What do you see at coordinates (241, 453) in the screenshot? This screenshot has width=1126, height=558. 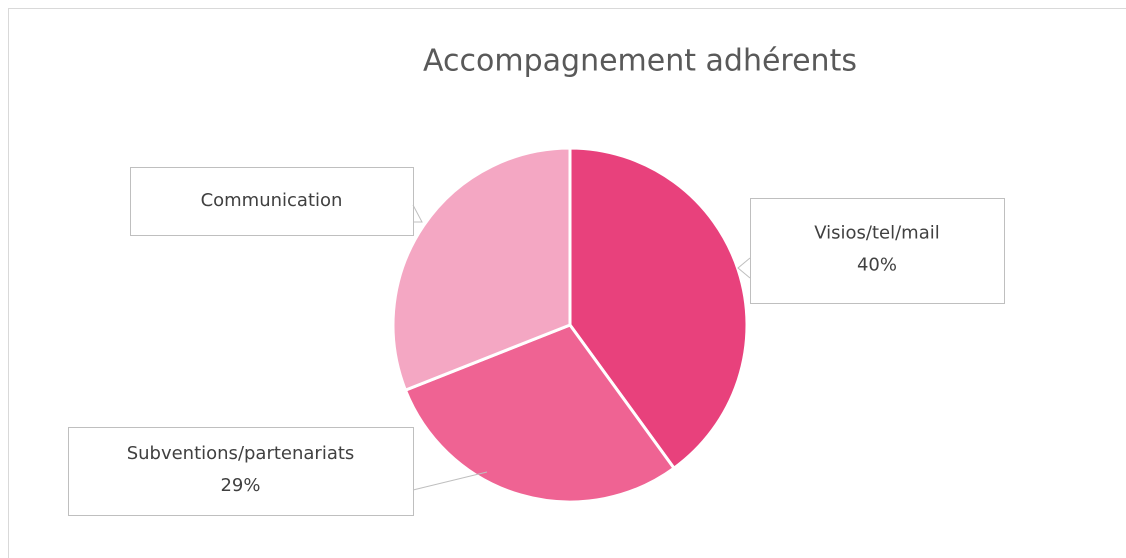 I see `data-label-name: Subventions/partenariats` at bounding box center [241, 453].